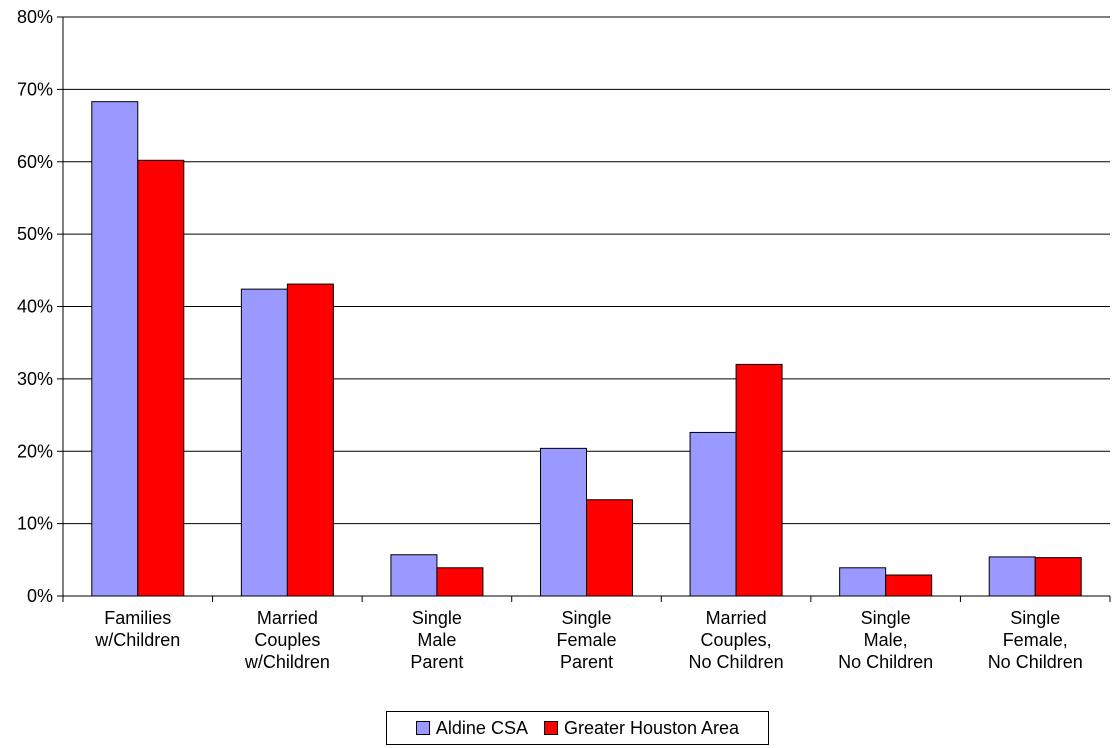 This screenshot has height=748, width=1113. I want to click on x-category-label: Married Couples, No Children, so click(736, 640).